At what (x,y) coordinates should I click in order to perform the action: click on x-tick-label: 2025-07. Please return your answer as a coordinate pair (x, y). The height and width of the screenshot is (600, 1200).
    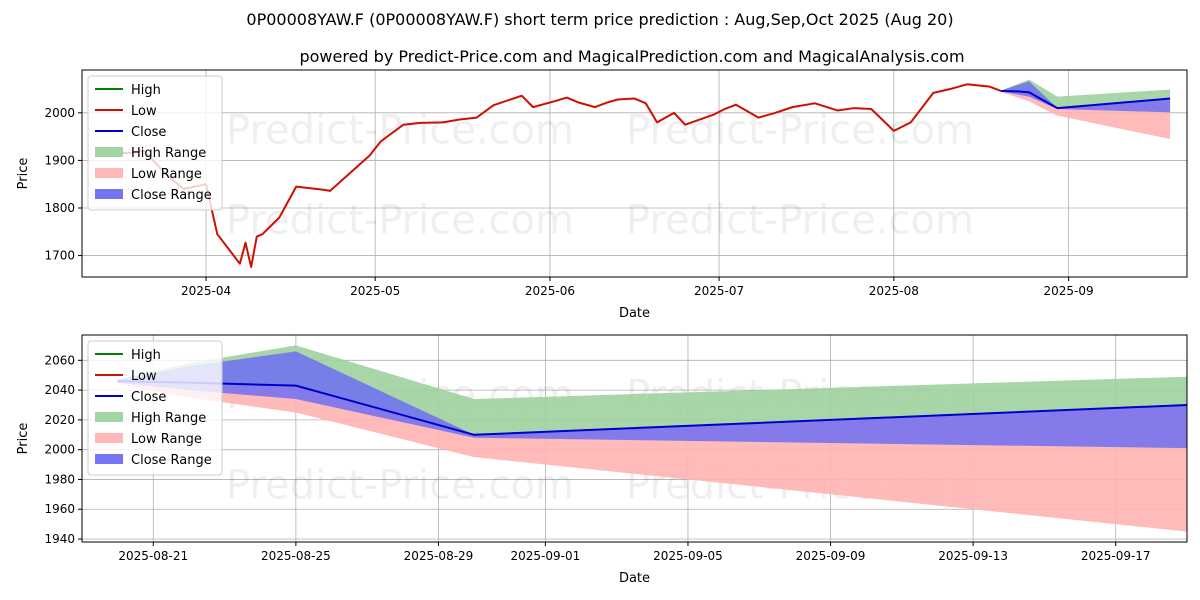
    Looking at the image, I should click on (719, 291).